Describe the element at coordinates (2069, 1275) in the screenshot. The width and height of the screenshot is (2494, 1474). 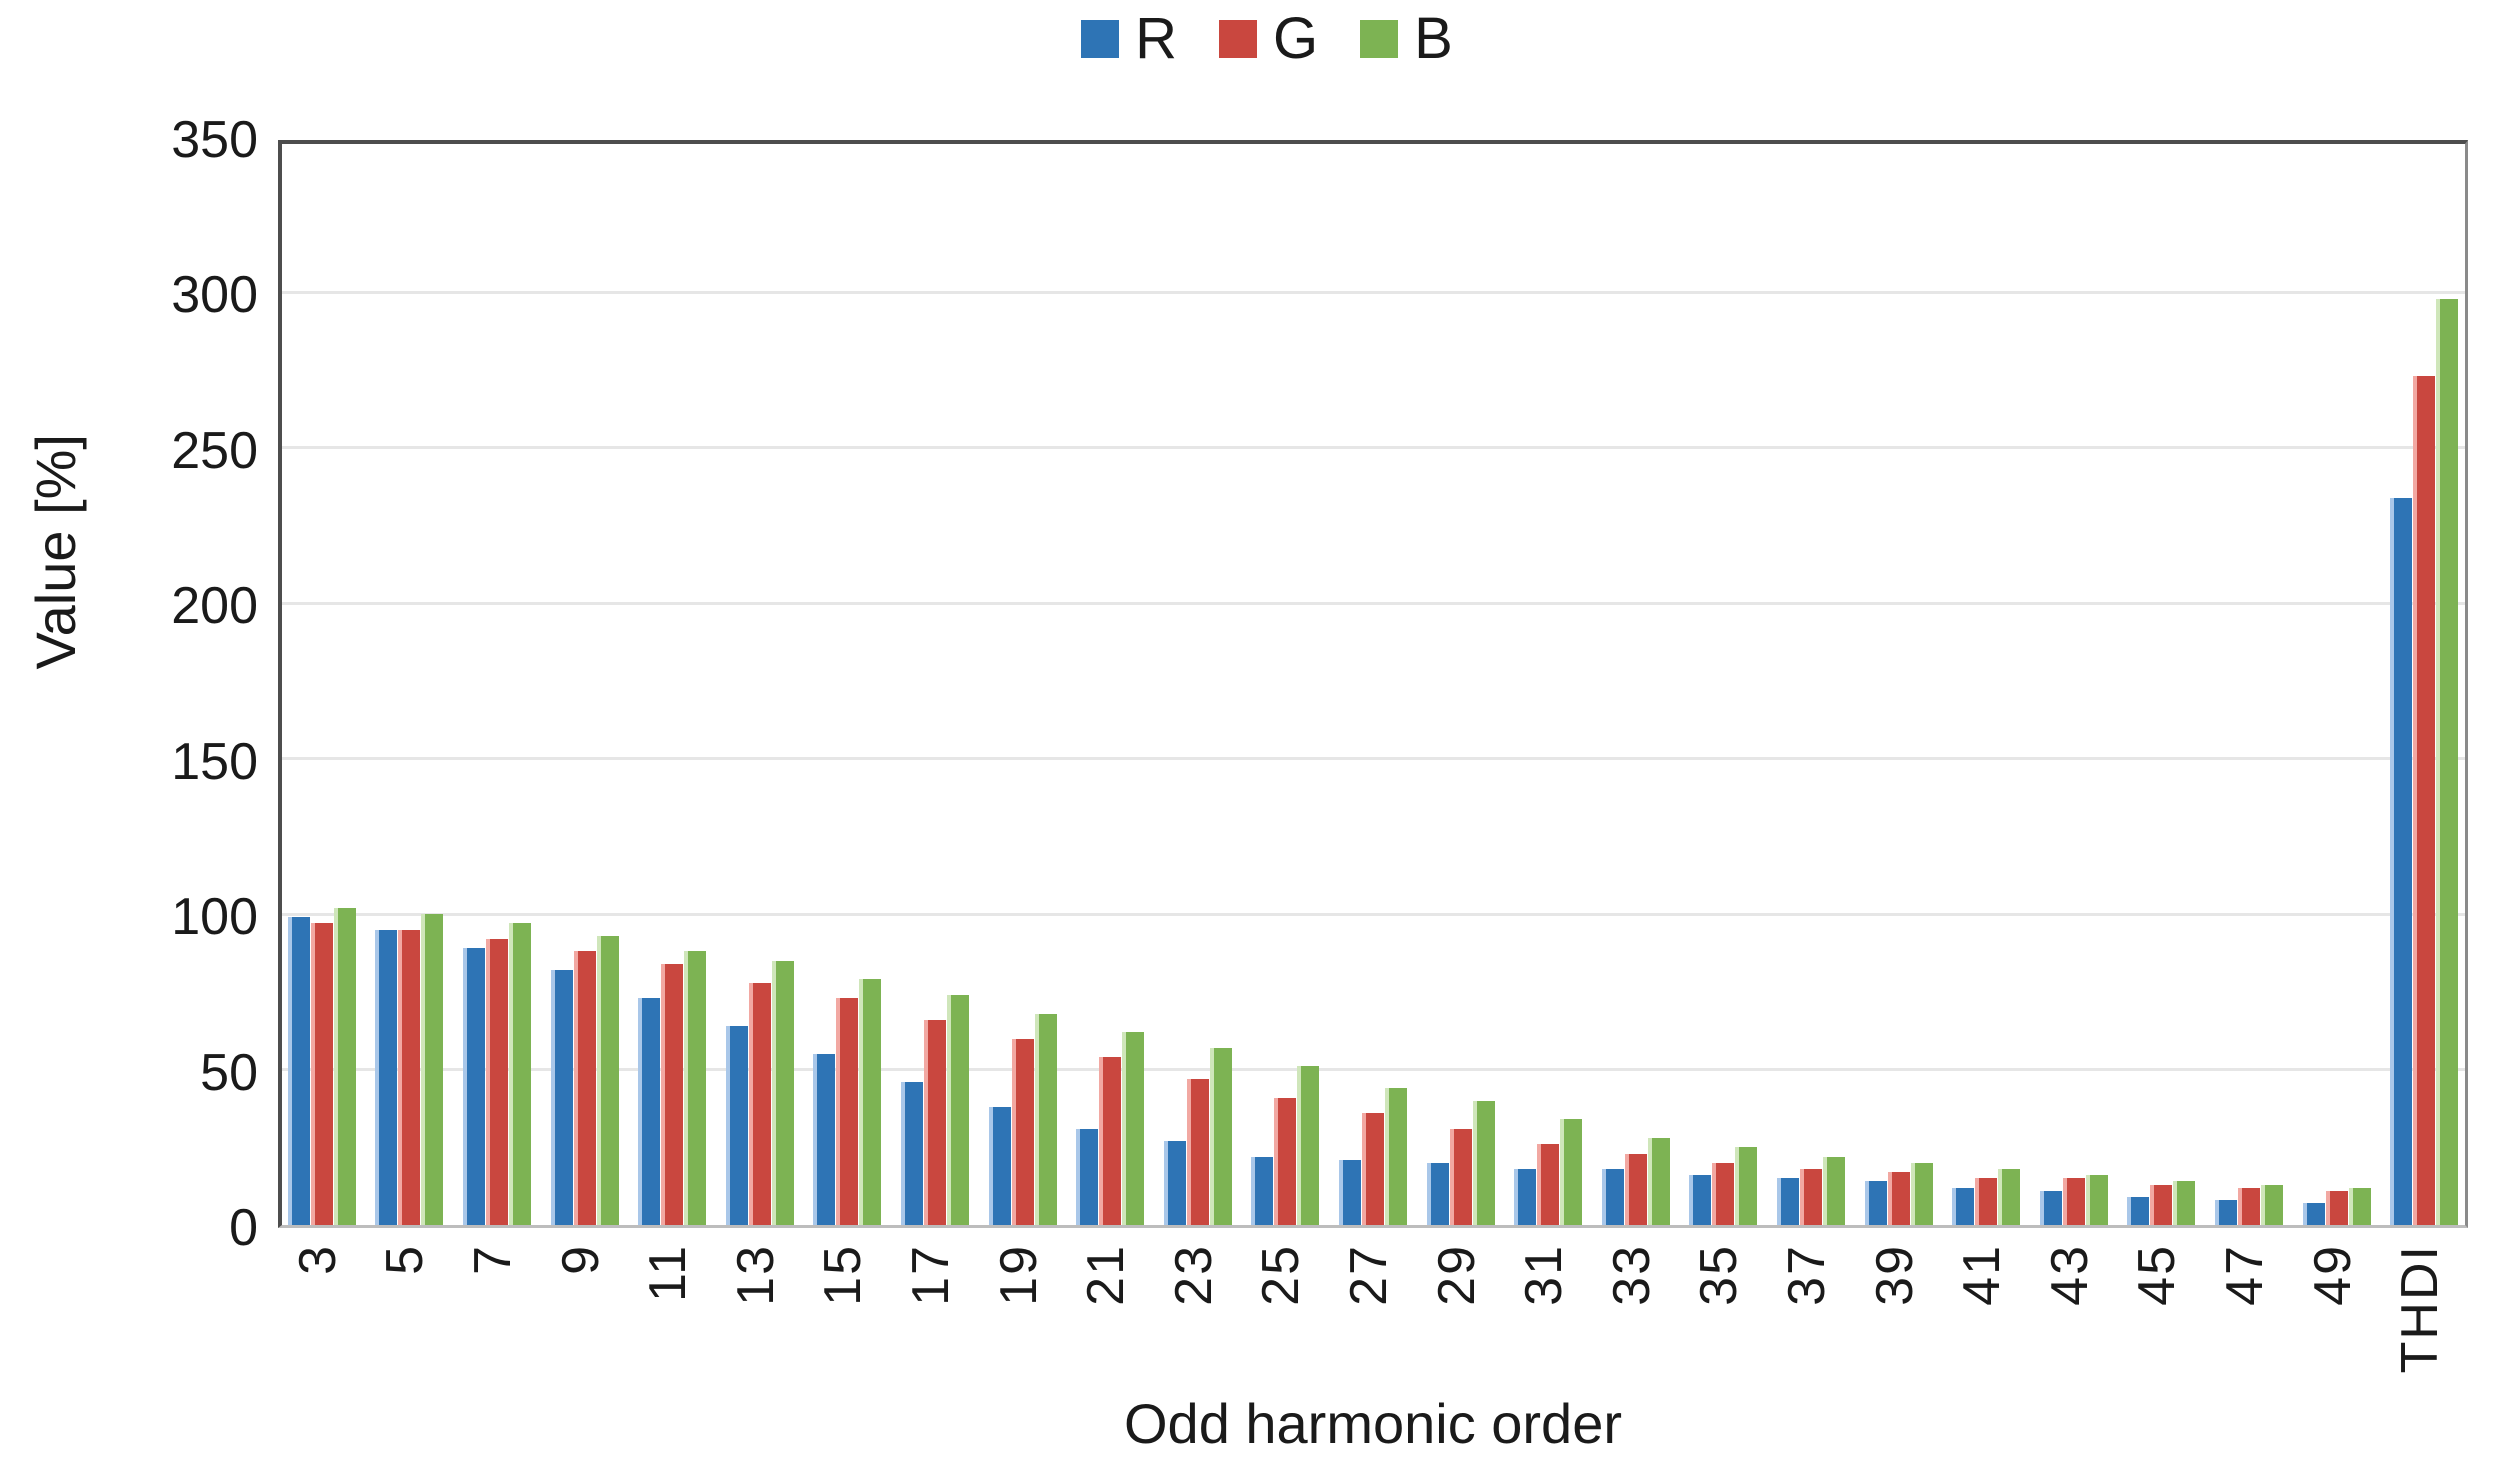
I see `x-tick-label: 43` at that location.